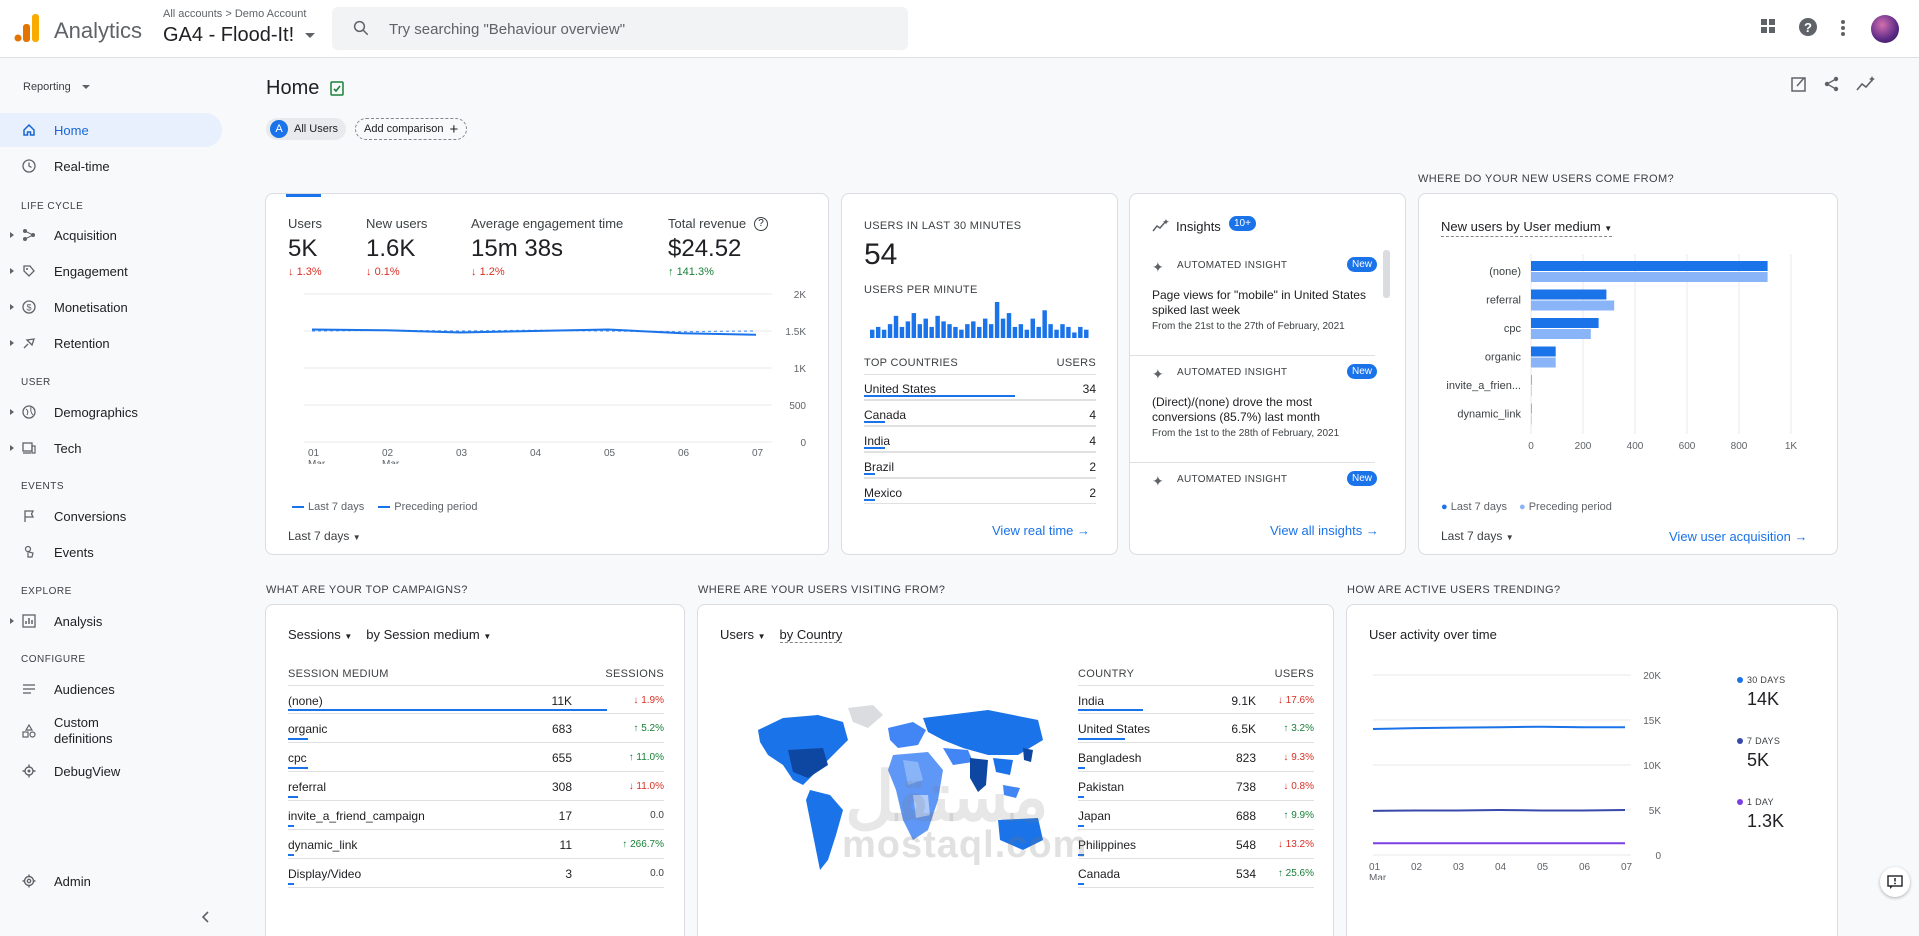 The width and height of the screenshot is (1919, 936). Describe the element at coordinates (1738, 536) in the screenshot. I see `view-user-acquisition-link: View user acquisition →` at that location.